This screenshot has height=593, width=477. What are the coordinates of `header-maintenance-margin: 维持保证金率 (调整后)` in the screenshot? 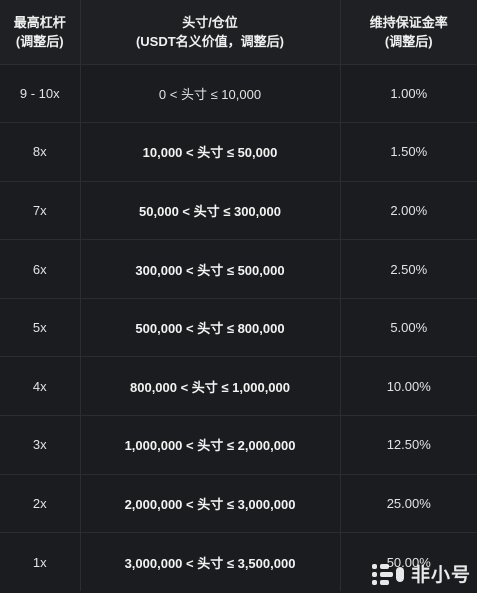 It's located at (408, 32).